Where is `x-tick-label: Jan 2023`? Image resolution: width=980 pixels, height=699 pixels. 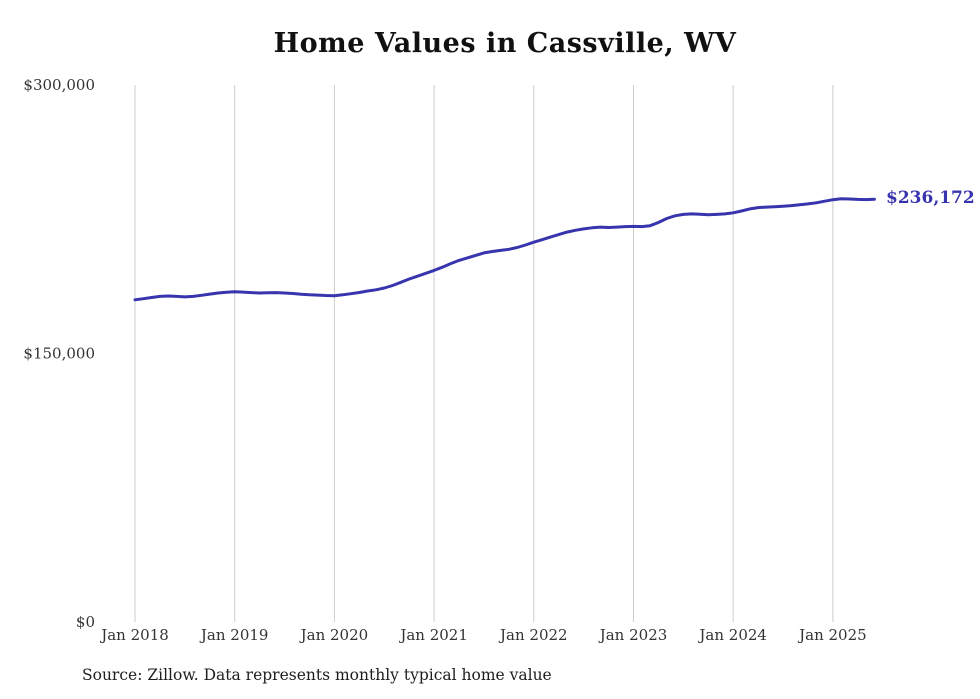 x-tick-label: Jan 2023 is located at coordinates (633, 635).